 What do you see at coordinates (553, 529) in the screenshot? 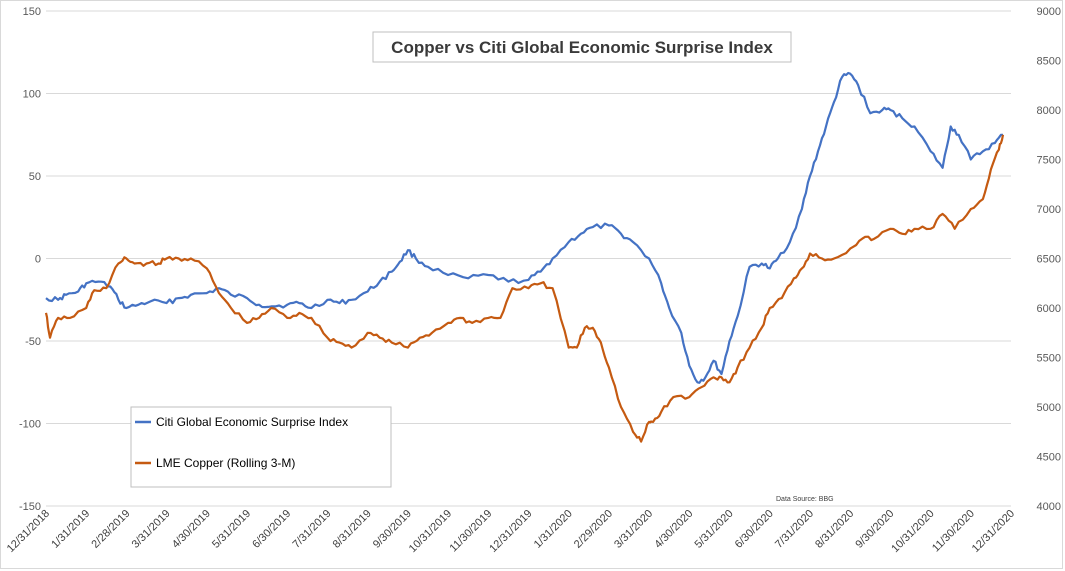
I see `x-tick-label: 1/31/2020` at bounding box center [553, 529].